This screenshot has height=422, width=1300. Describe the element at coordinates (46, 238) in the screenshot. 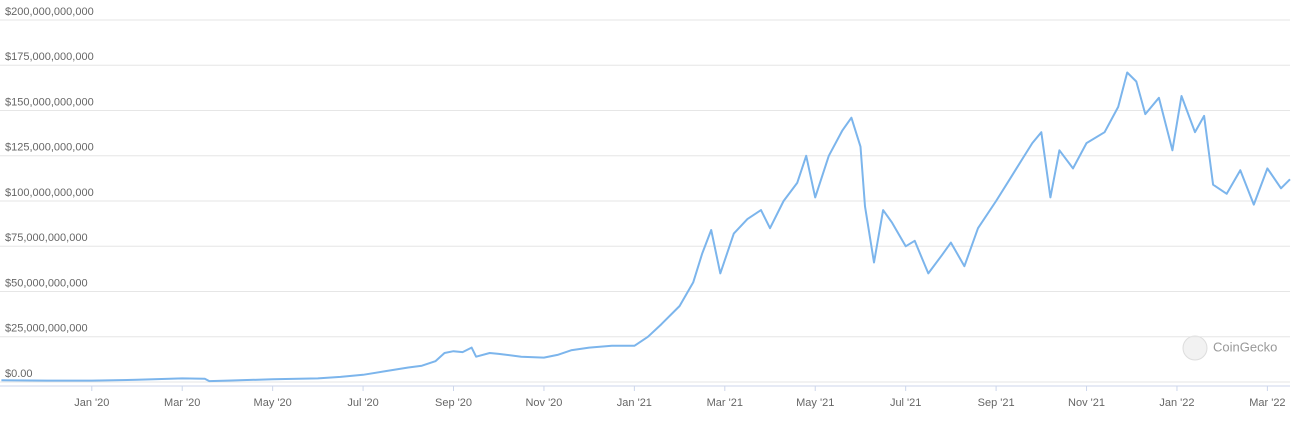

I see `y-tick-label: $75,000,000,000` at that location.